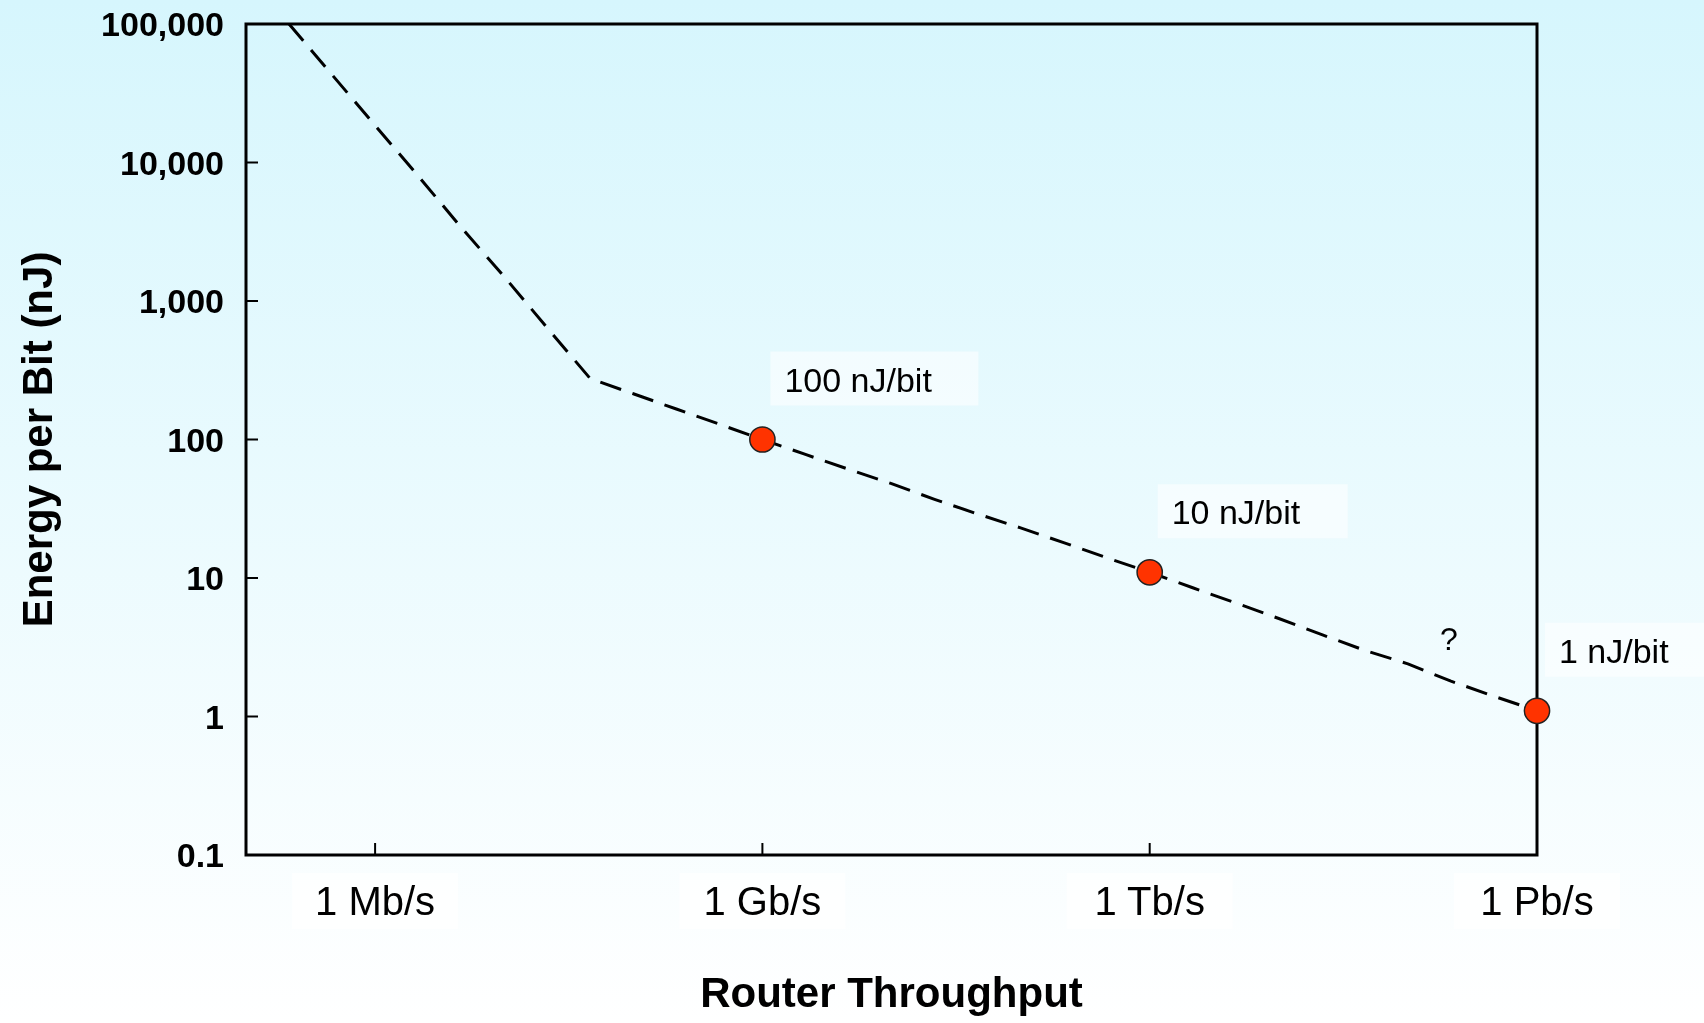 This screenshot has height=1023, width=1704. What do you see at coordinates (375, 901) in the screenshot?
I see `x-tick-label: 1 Mb/s` at bounding box center [375, 901].